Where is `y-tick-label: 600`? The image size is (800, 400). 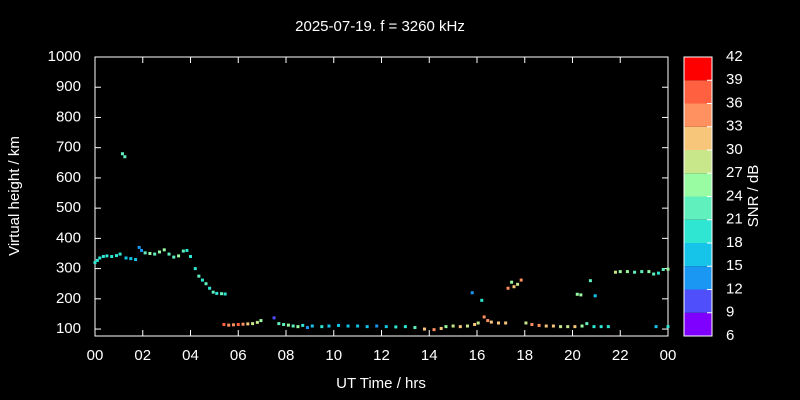
y-tick-label: 600 is located at coordinates (68, 177).